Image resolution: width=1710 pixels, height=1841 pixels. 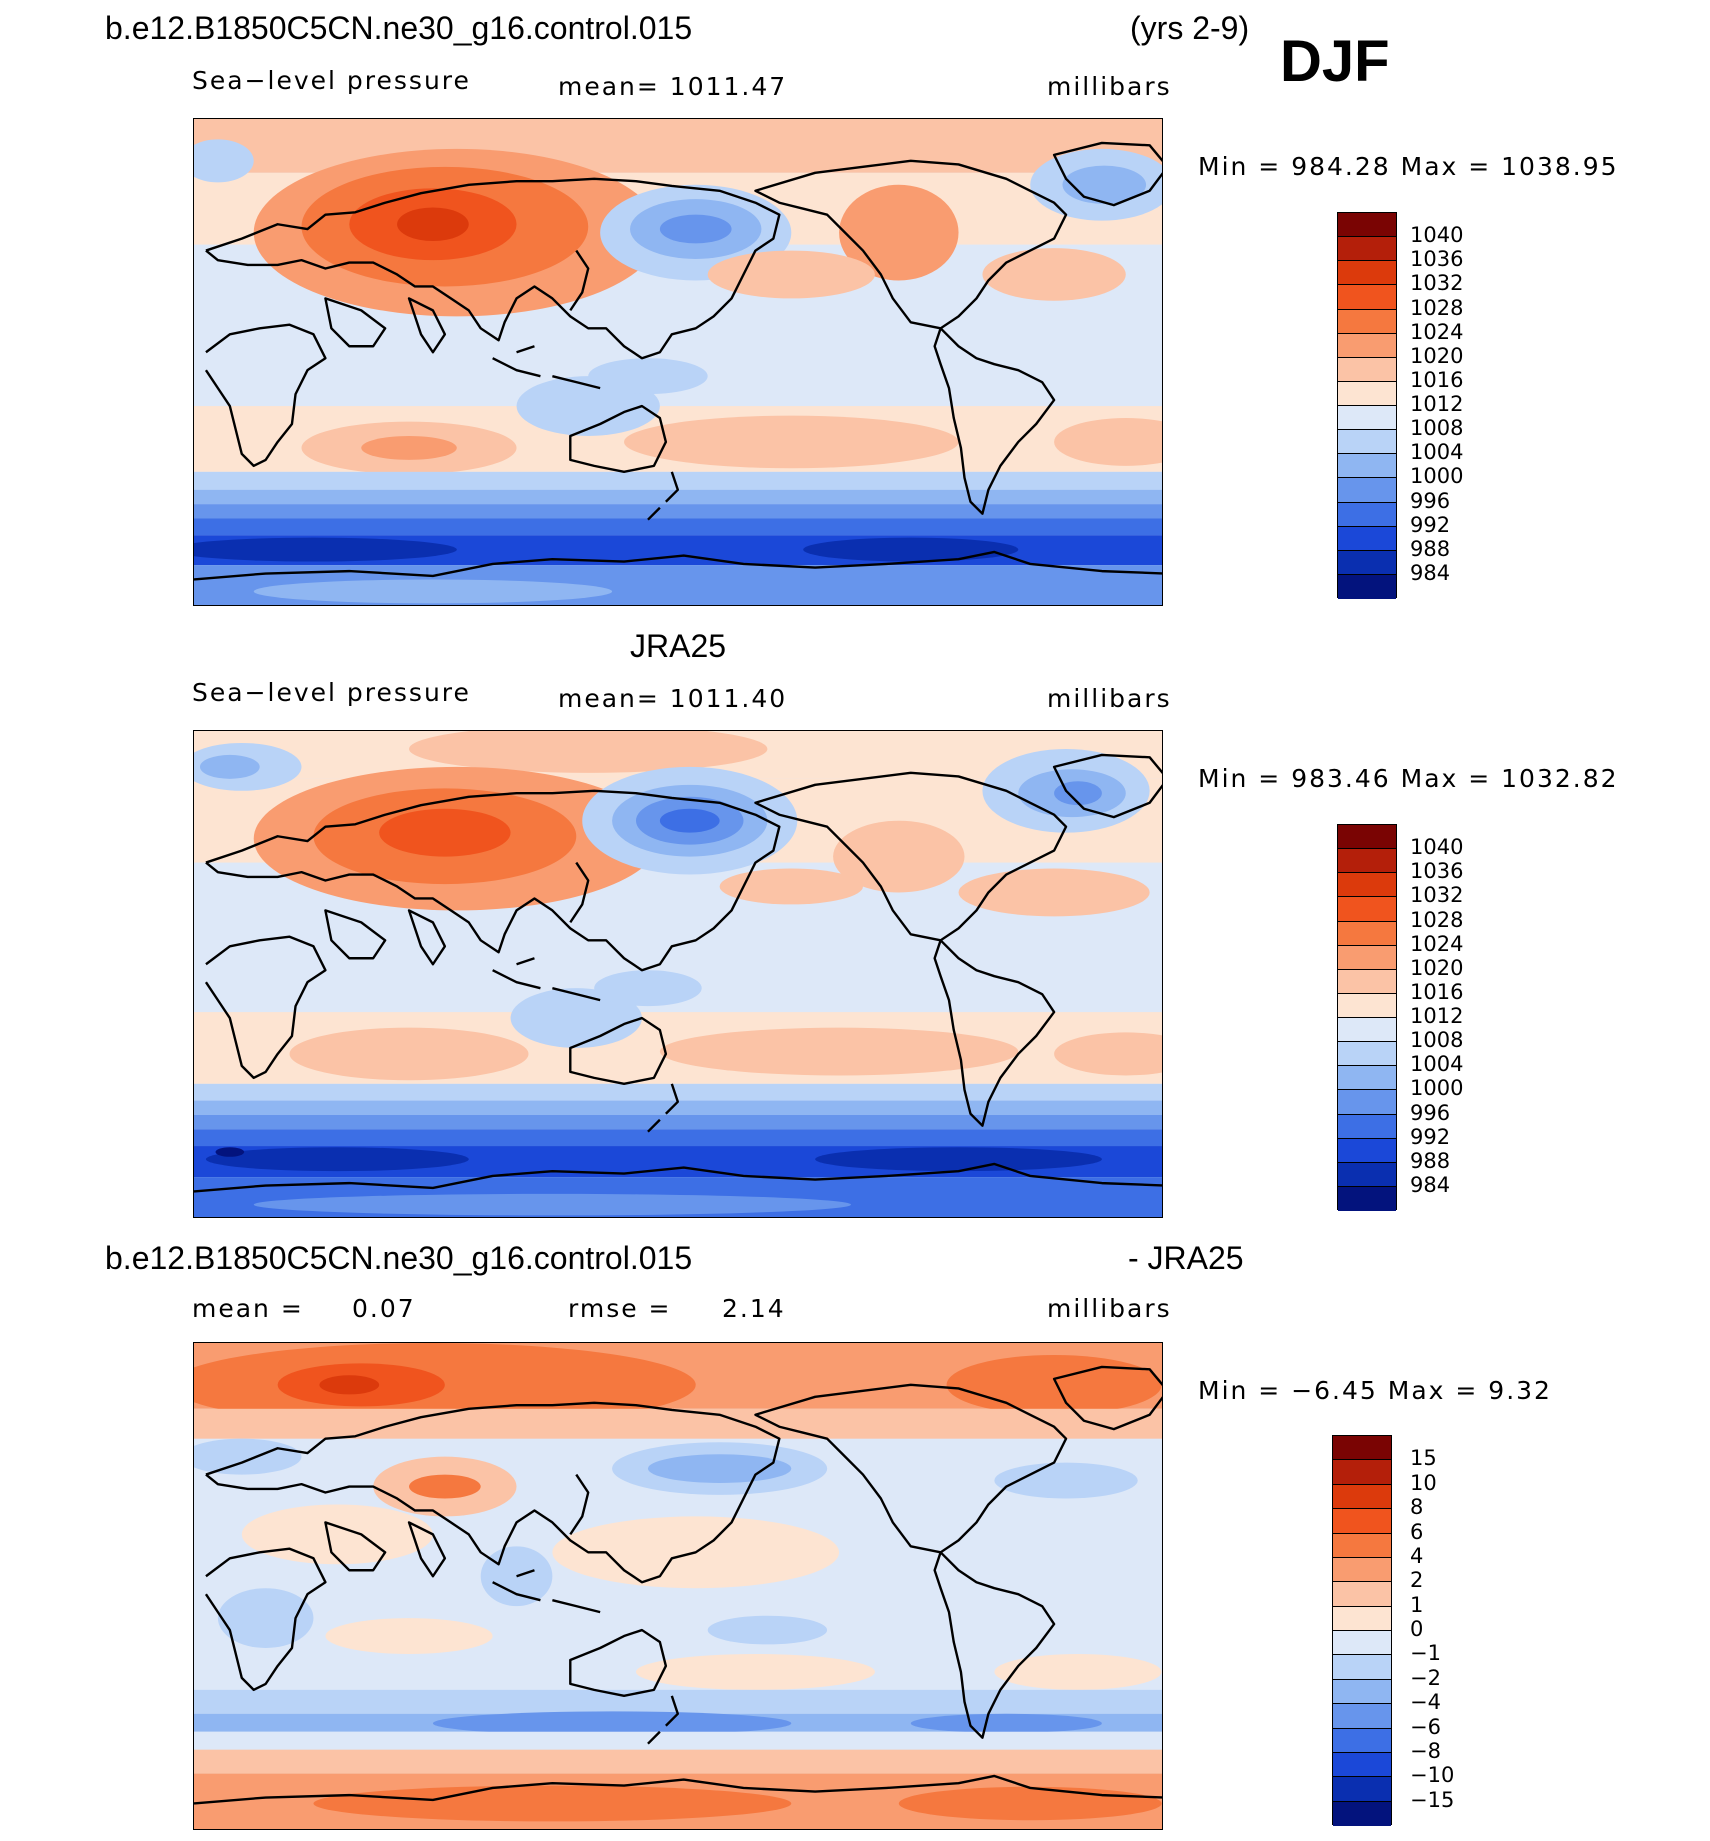 What do you see at coordinates (331, 80) in the screenshot?
I see `panel1-variable: Sea−level pressure` at bounding box center [331, 80].